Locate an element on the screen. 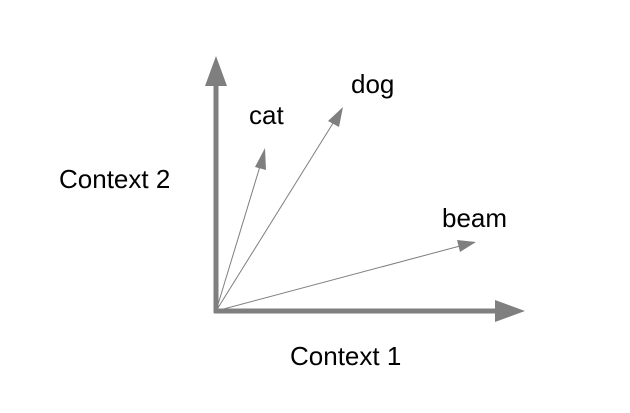 The image size is (630, 413). vector-label-cat: cat is located at coordinates (266, 115).